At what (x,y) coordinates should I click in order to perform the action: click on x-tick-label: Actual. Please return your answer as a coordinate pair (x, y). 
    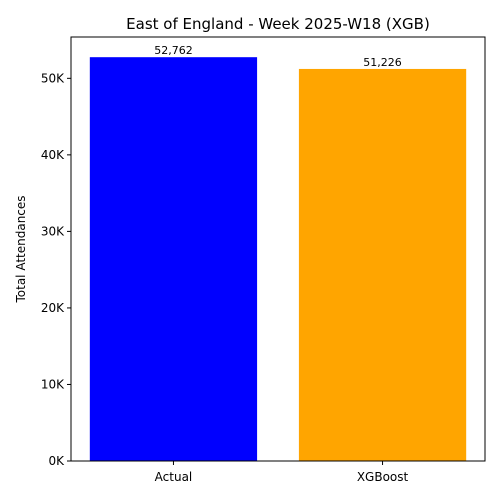
    Looking at the image, I should click on (174, 477).